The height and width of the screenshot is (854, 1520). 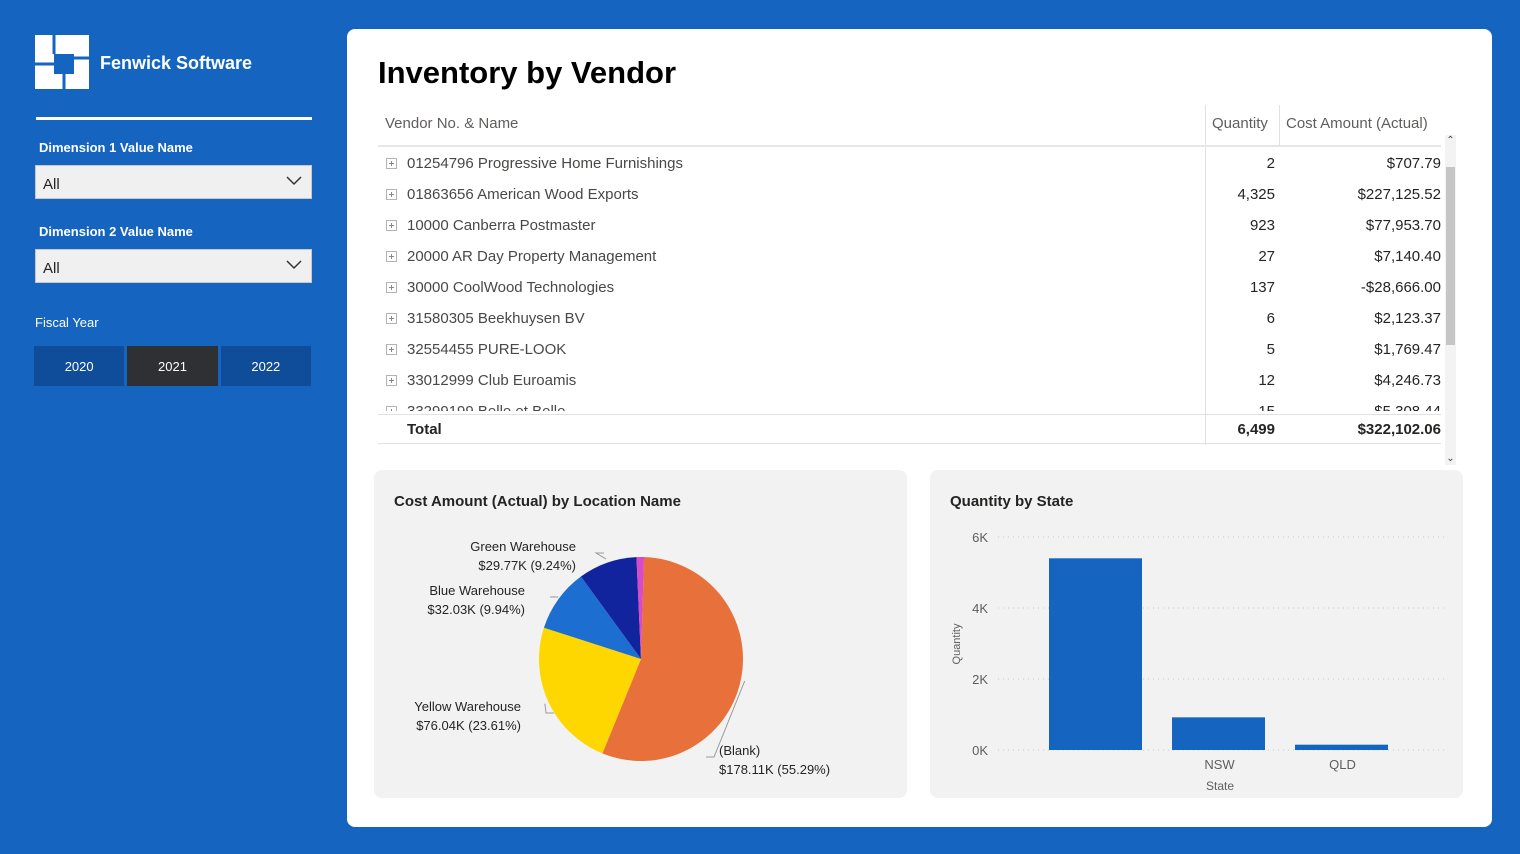 I want to click on fiscal-year-2020-button: 2020, so click(x=79, y=366).